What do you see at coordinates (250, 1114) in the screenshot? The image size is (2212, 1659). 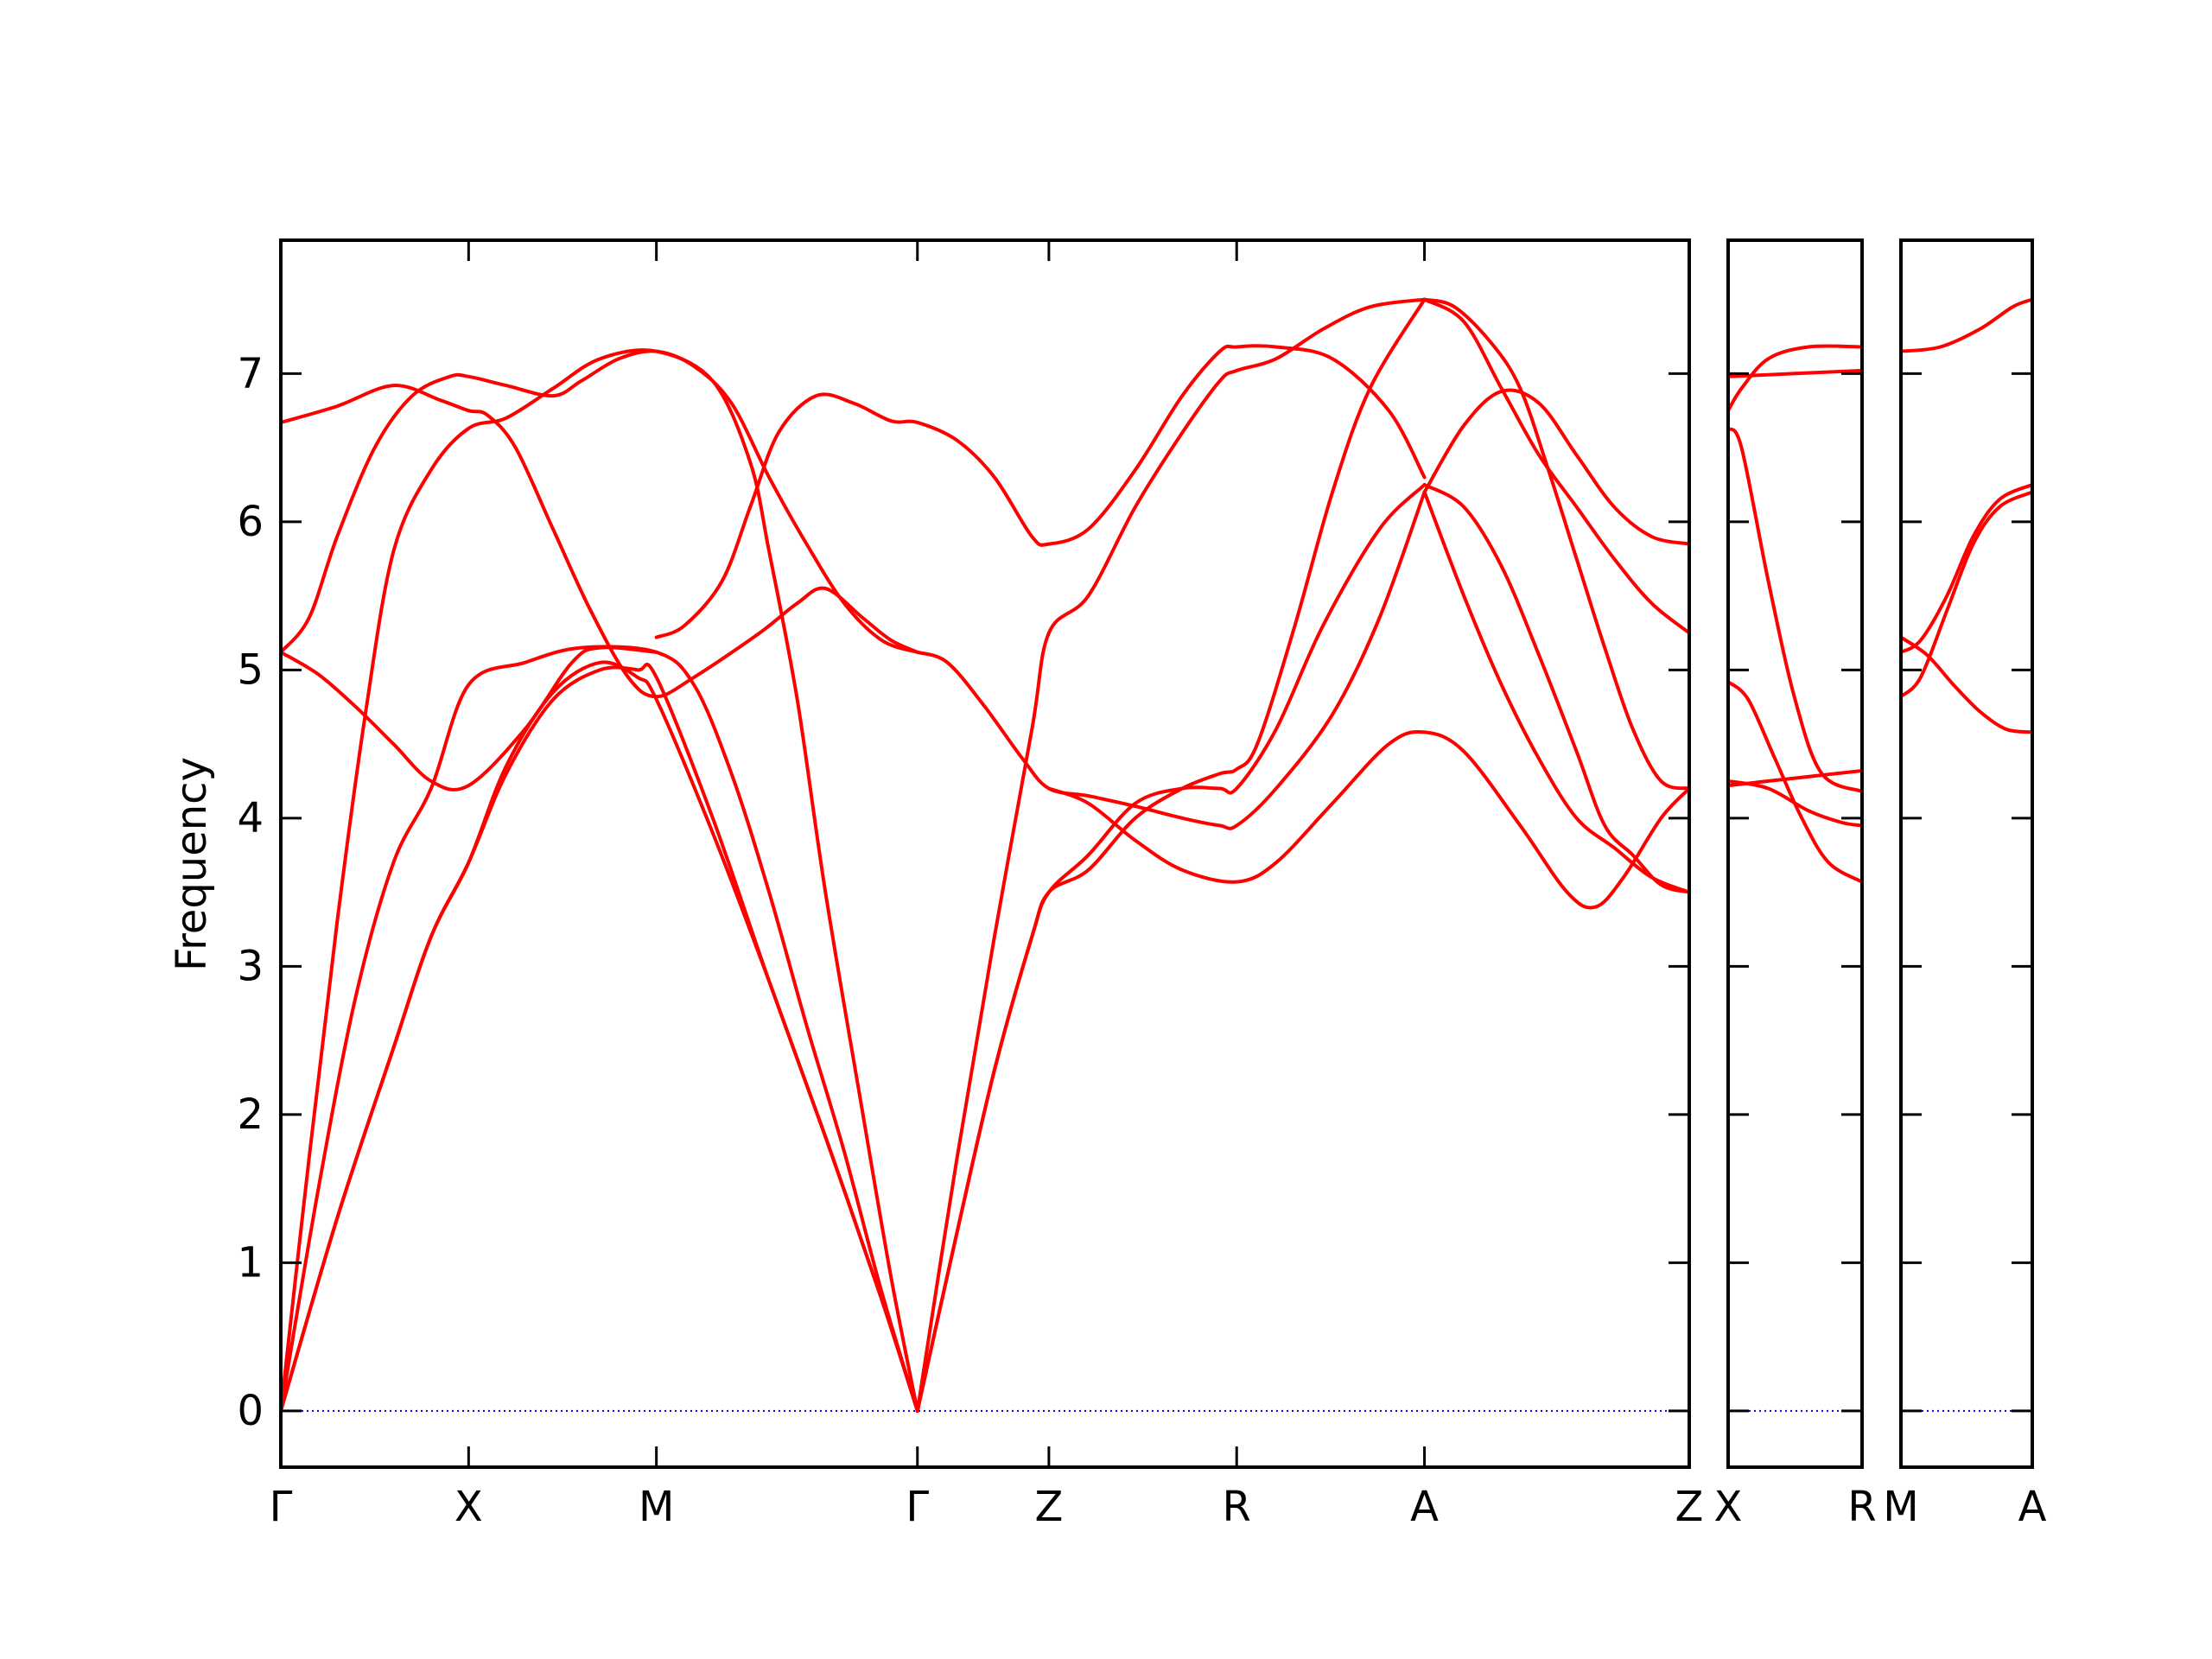 I see `y-tick-label: 2` at bounding box center [250, 1114].